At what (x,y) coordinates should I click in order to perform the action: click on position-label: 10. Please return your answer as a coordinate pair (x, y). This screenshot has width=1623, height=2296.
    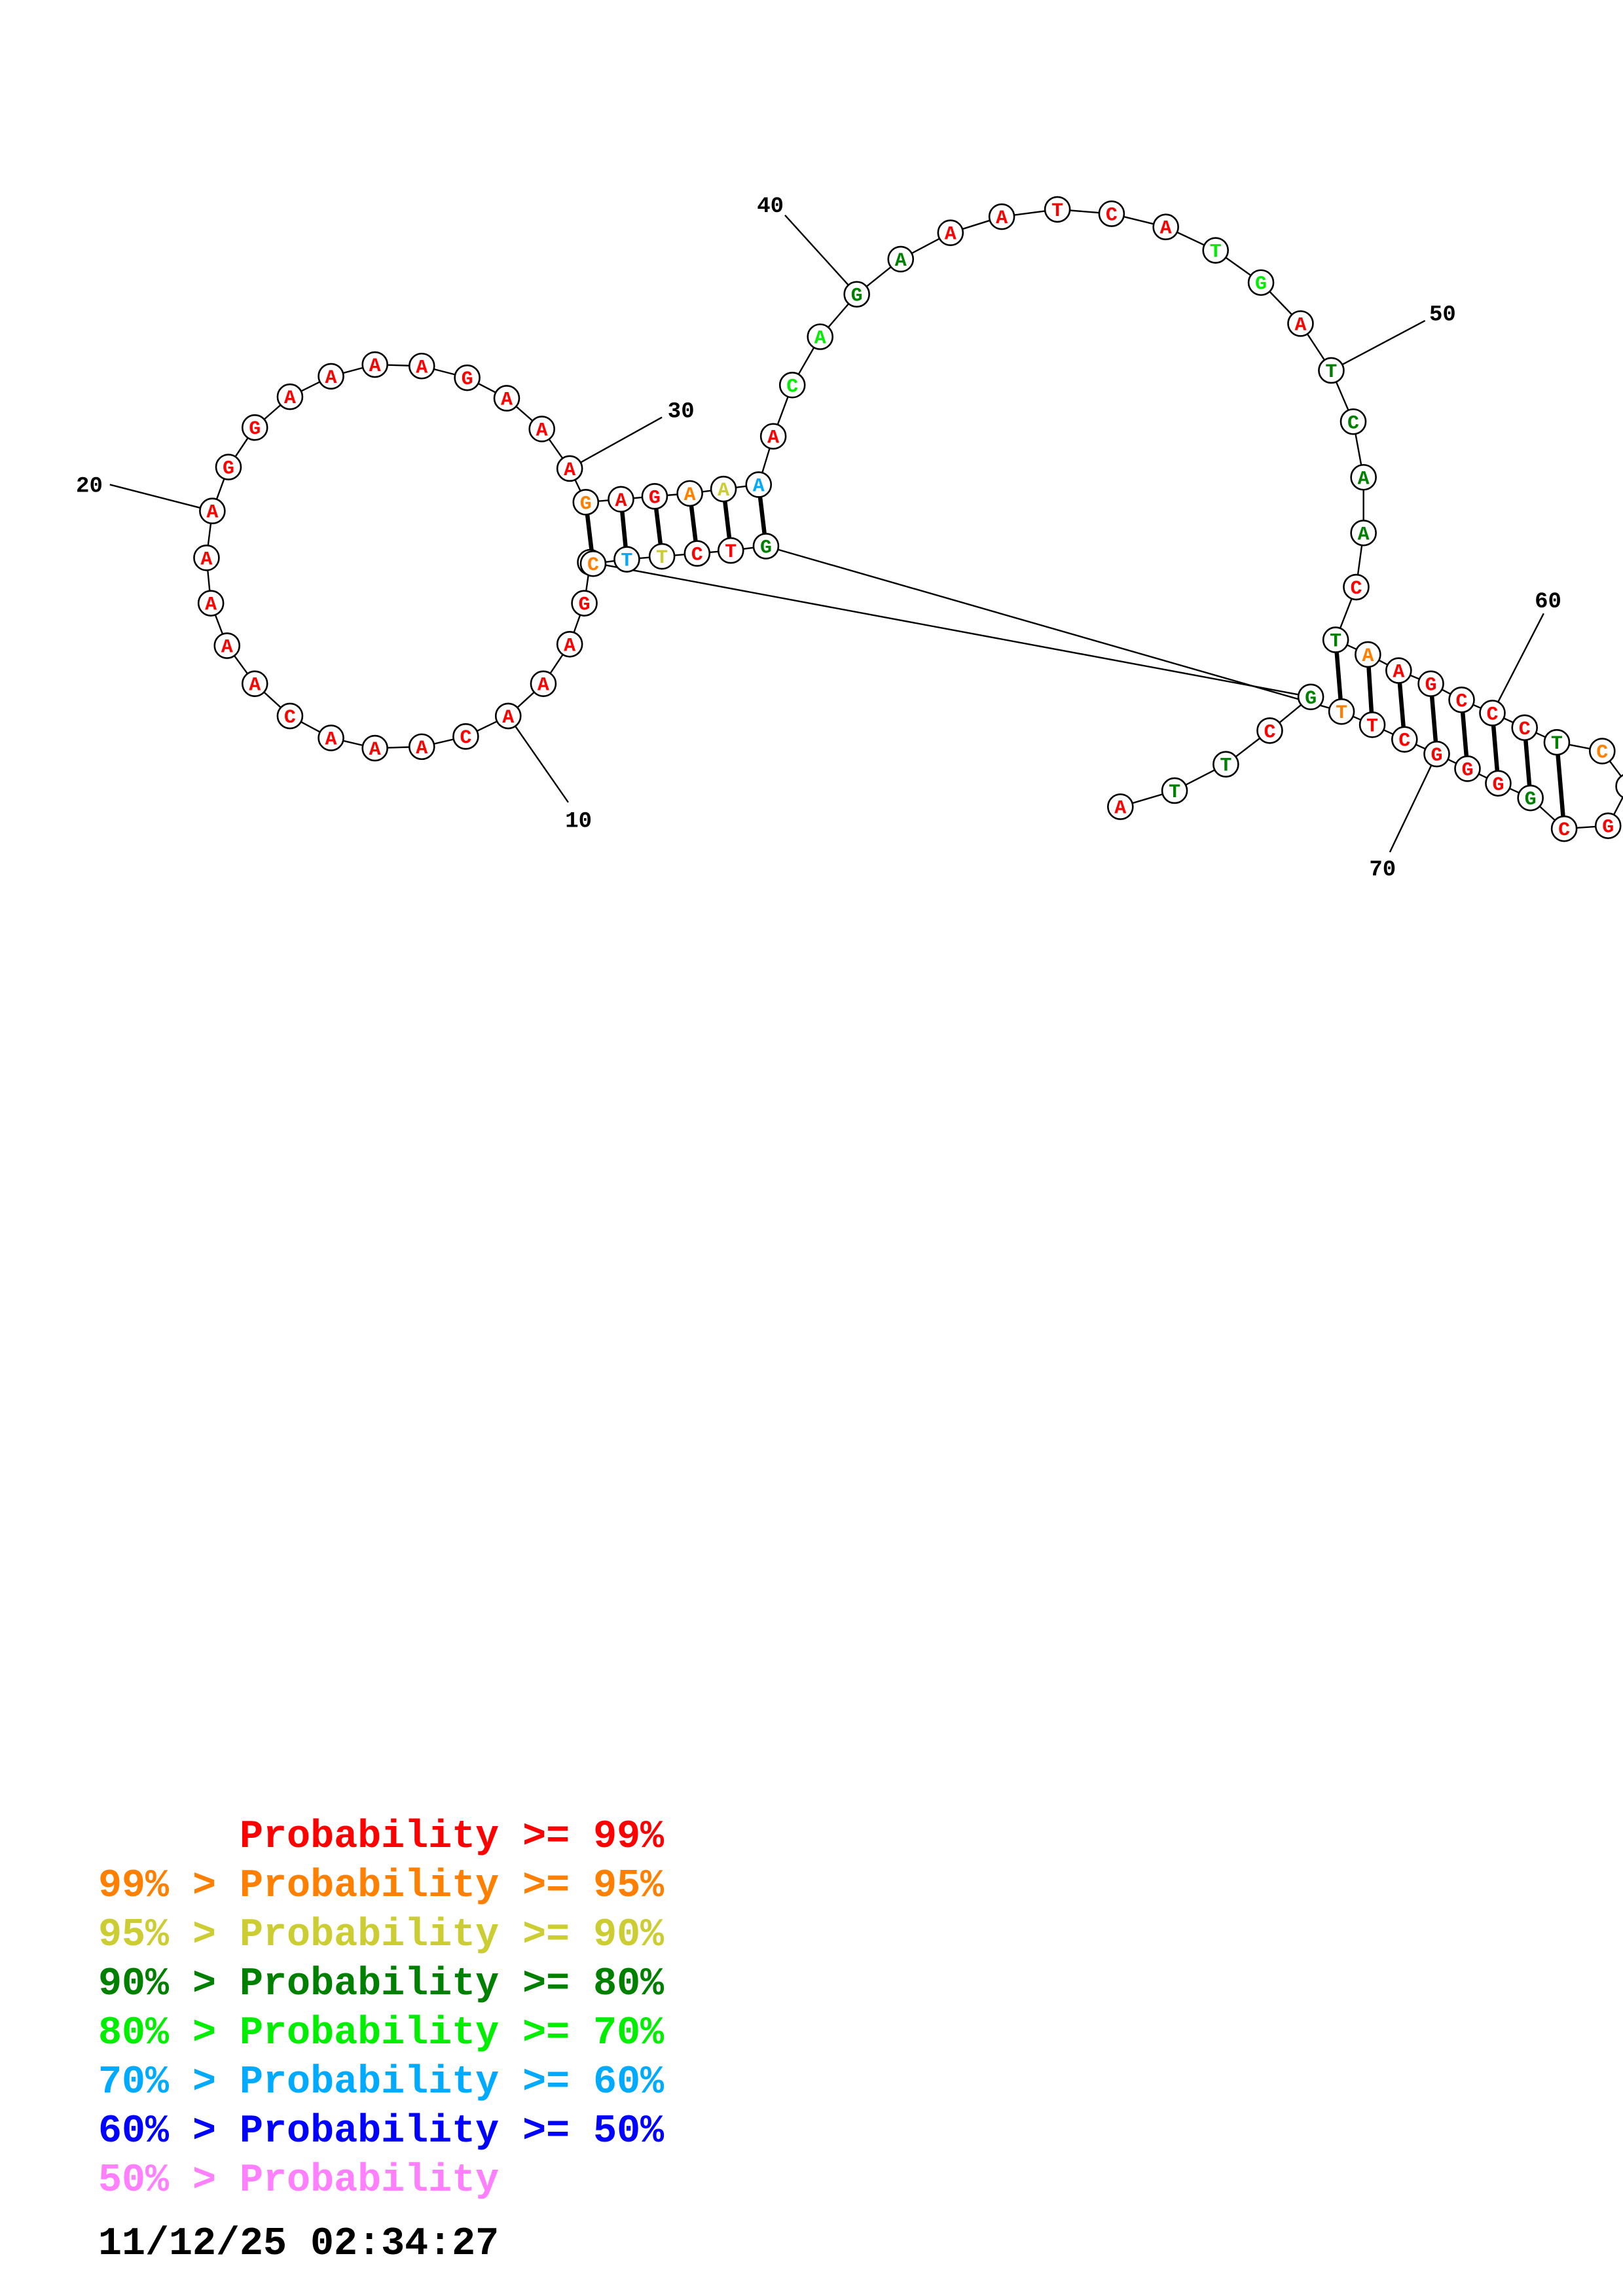
    Looking at the image, I should click on (578, 822).